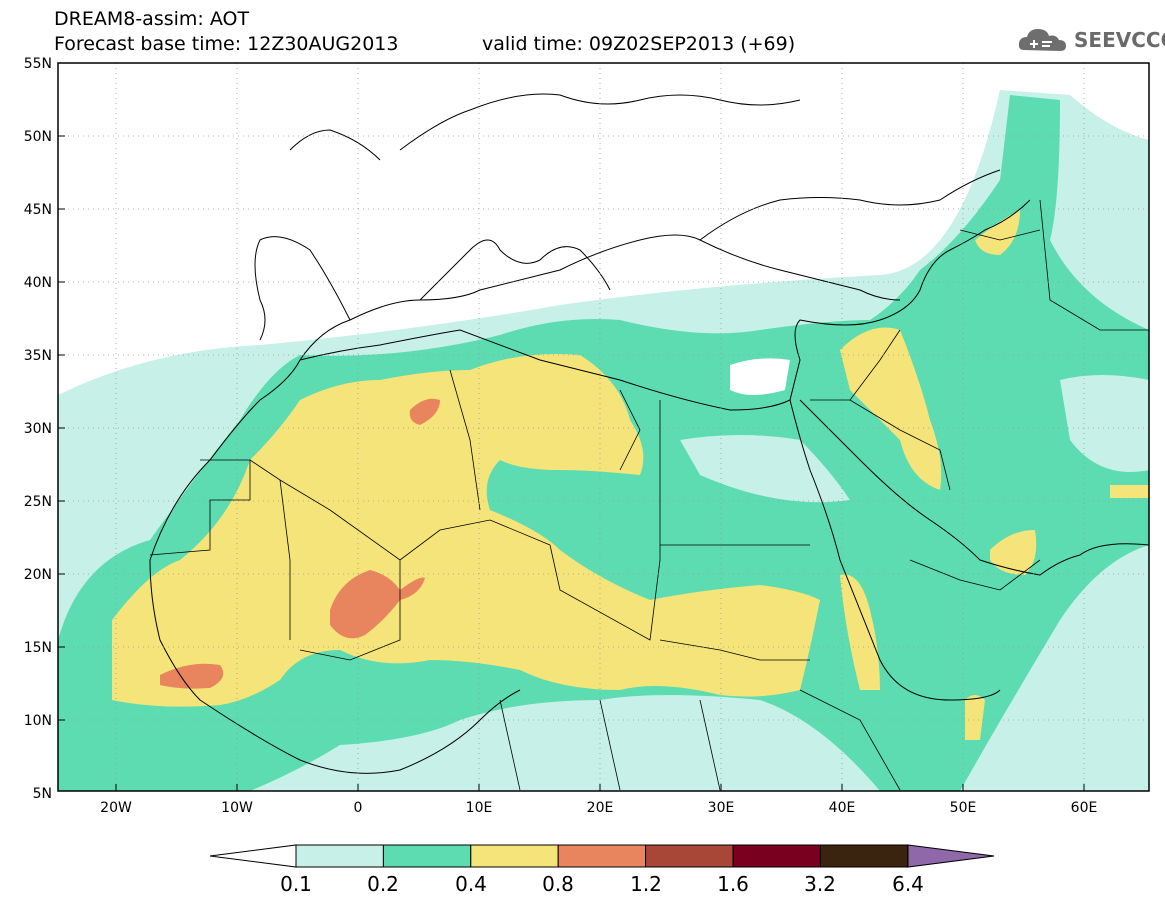  I want to click on lat-label: 10N, so click(38, 721).